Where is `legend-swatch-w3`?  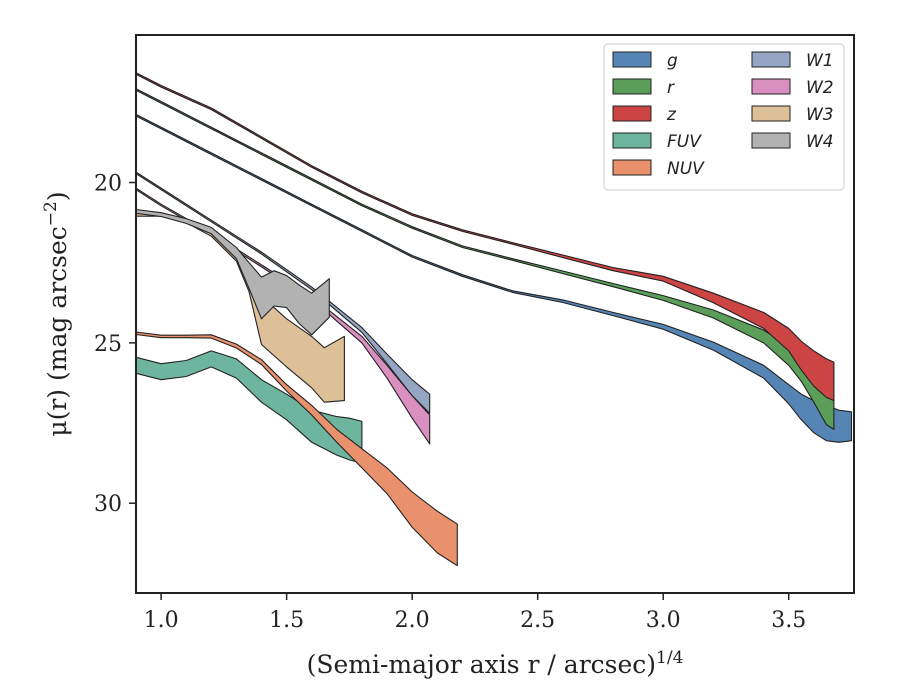
legend-swatch-w3 is located at coordinates (771, 113).